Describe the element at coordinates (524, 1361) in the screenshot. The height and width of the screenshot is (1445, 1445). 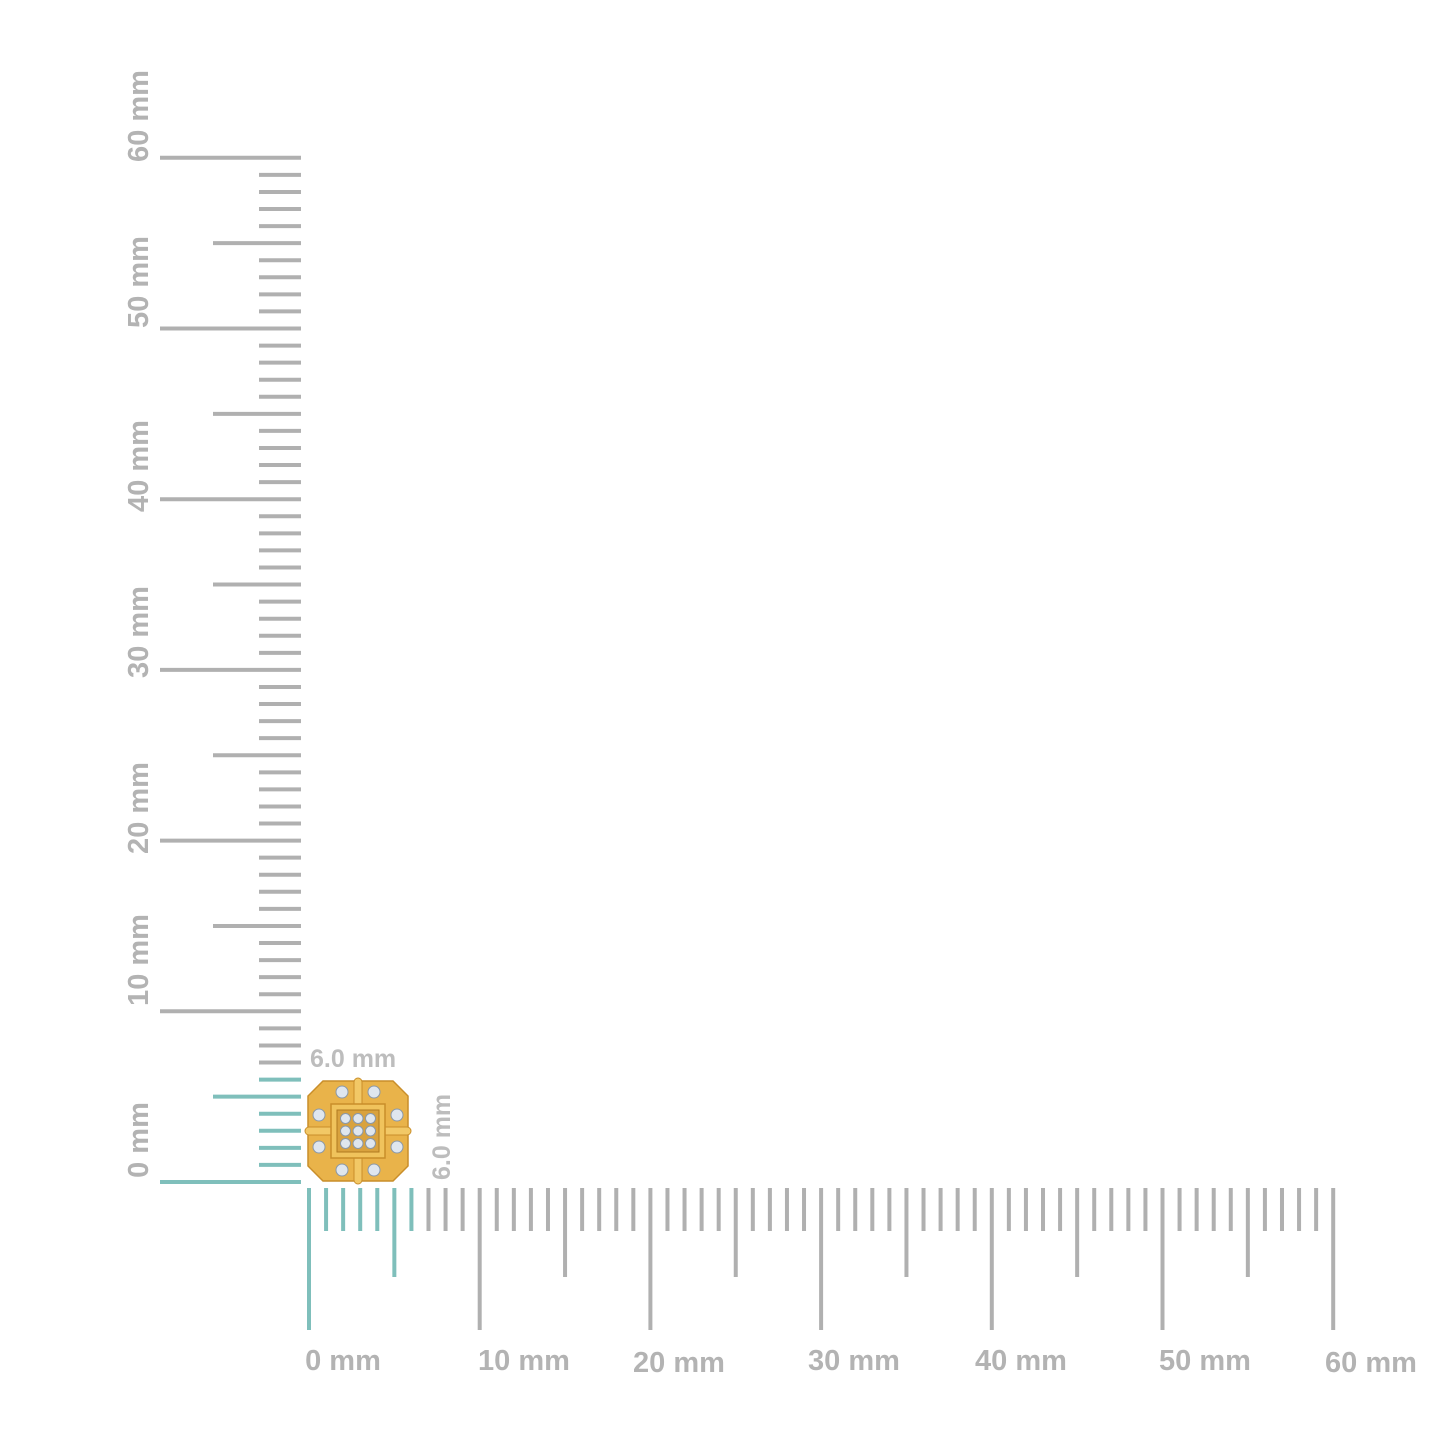
I see `h-label-10: 10 mm` at that location.